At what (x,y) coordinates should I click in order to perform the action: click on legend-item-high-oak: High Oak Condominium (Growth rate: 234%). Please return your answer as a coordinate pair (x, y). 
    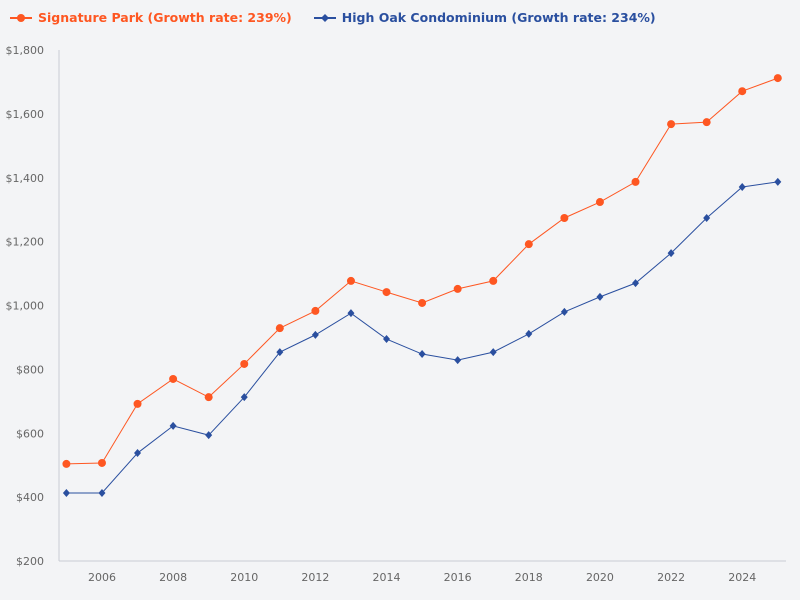
    Looking at the image, I should click on (484, 17).